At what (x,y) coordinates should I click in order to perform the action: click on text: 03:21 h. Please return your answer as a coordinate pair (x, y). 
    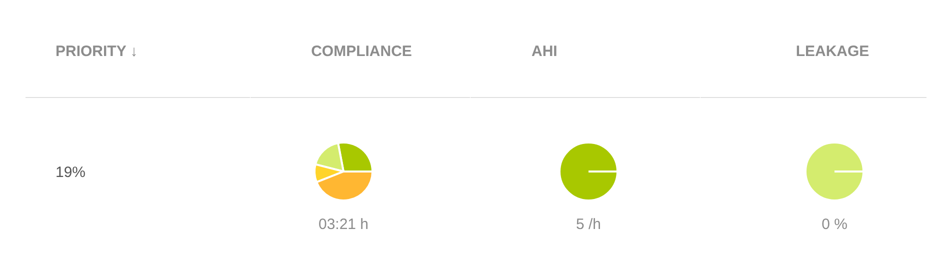
    Looking at the image, I should click on (343, 224).